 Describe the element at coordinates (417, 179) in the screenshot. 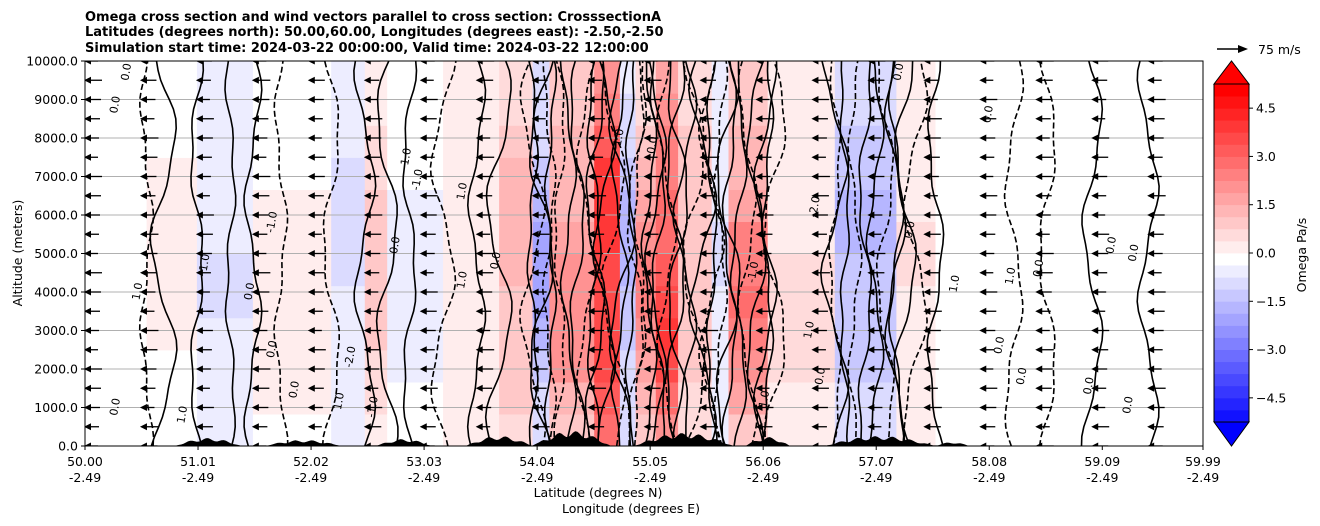

I see `contour-label: -1.0` at that location.